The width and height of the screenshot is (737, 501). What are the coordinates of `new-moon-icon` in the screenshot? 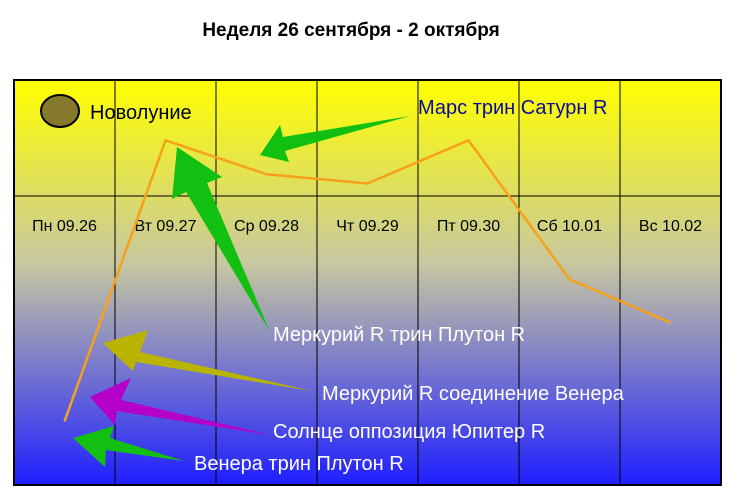 It's located at (60, 111).